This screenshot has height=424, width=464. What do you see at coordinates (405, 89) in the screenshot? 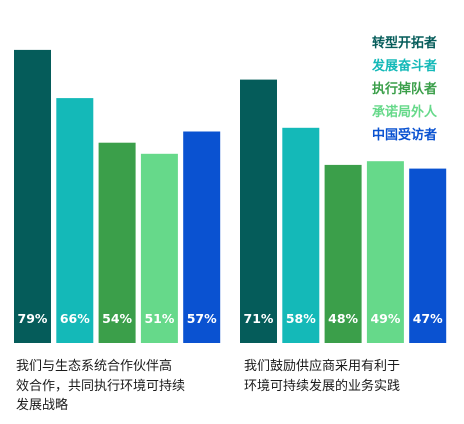
I see `legend-item-executor: 执行掉队者` at bounding box center [405, 89].